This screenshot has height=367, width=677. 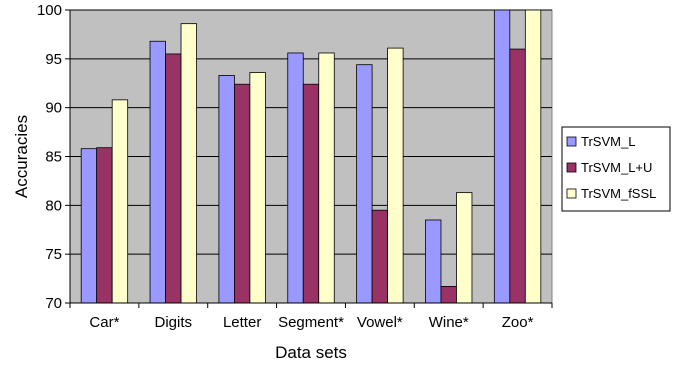 What do you see at coordinates (104, 322) in the screenshot?
I see `x-tick-label: Car*` at bounding box center [104, 322].